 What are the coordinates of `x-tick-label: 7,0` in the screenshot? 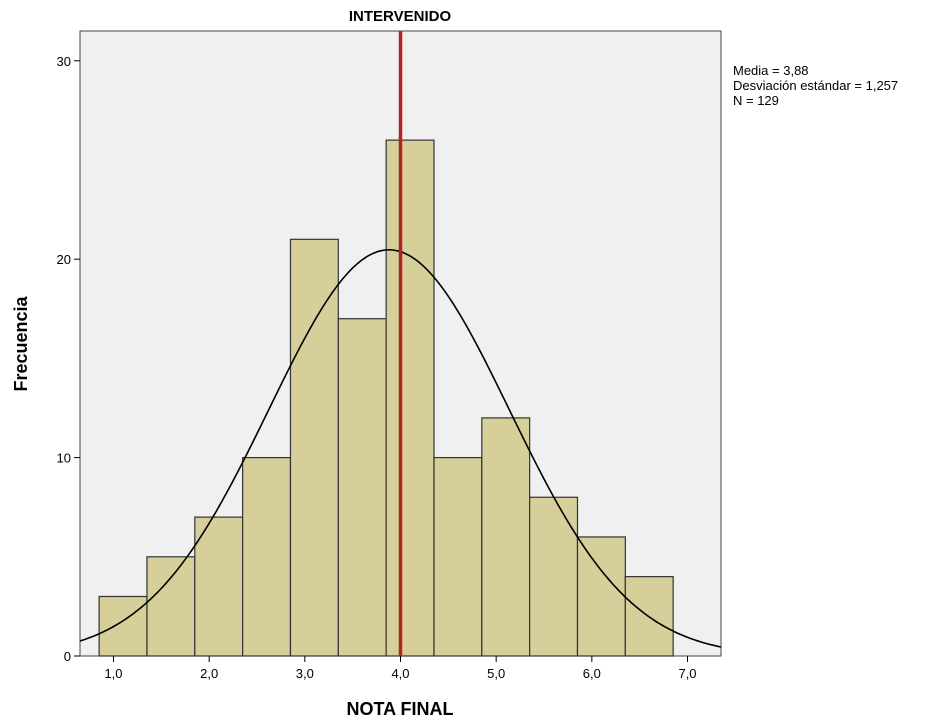 It's located at (687, 673).